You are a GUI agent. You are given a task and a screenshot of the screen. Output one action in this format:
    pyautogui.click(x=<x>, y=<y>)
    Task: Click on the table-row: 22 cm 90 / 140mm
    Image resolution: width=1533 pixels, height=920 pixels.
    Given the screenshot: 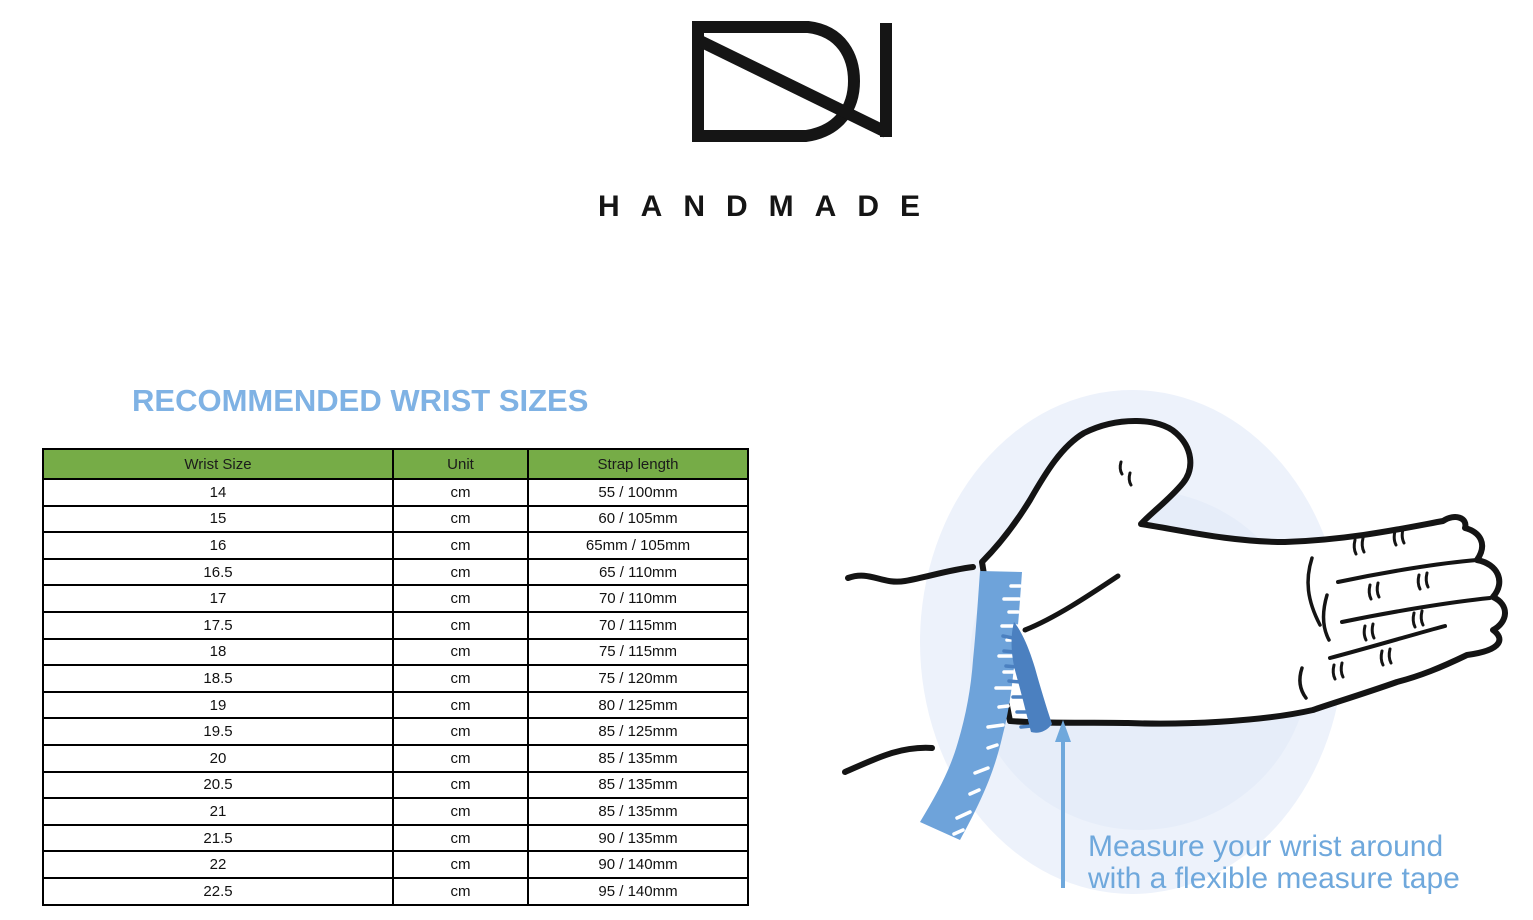 What is the action you would take?
    pyautogui.click(x=395, y=864)
    